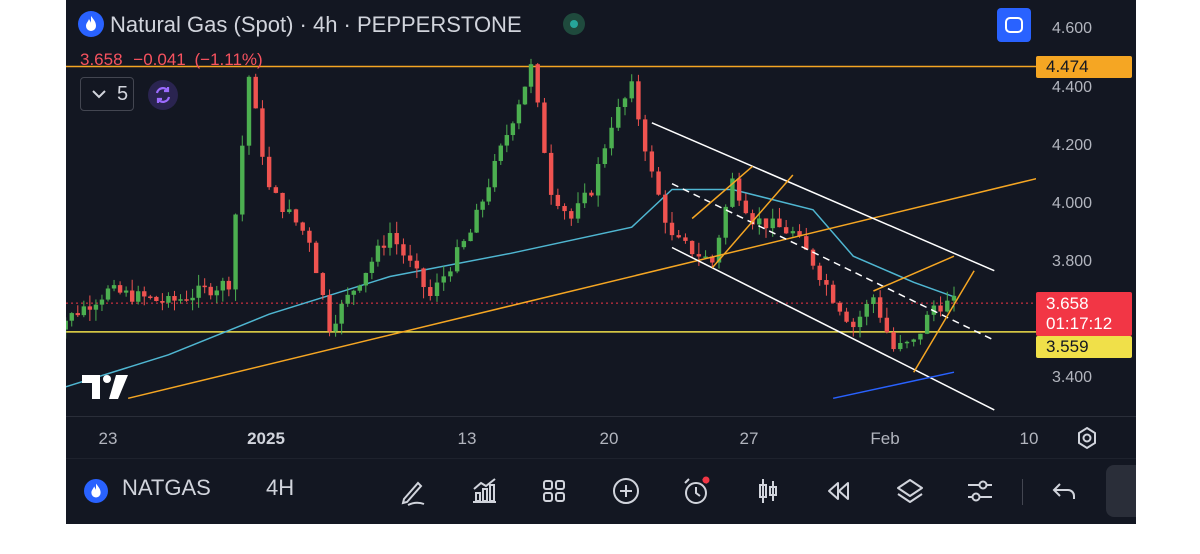  I want to click on sync-icon, so click(163, 95).